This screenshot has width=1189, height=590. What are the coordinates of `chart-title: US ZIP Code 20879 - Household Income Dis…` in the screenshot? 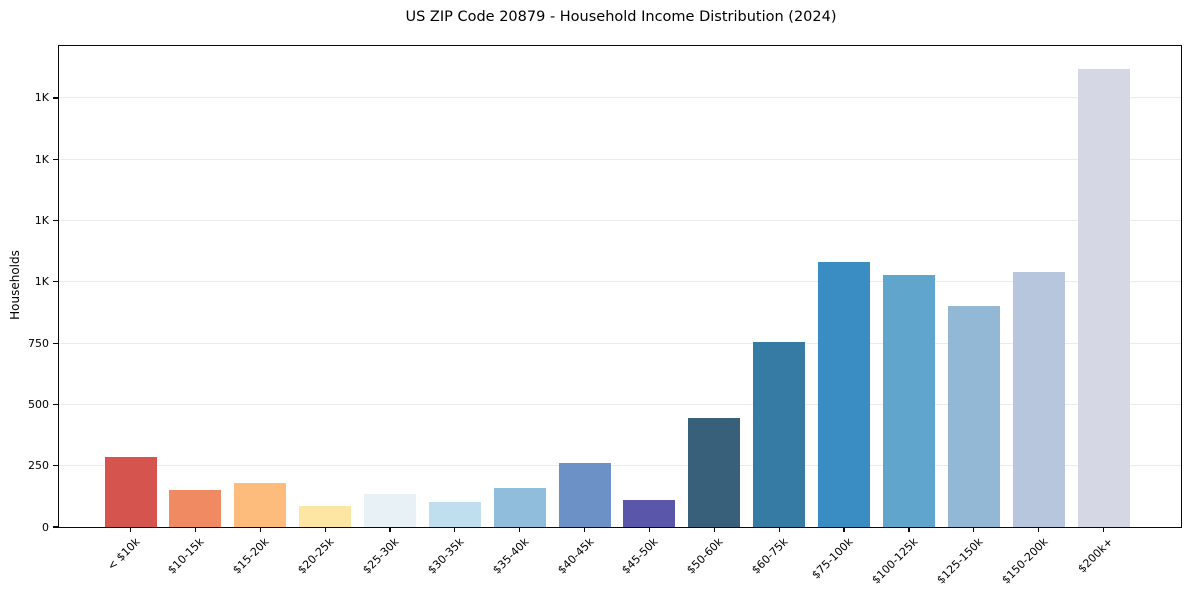 It's located at (621, 17).